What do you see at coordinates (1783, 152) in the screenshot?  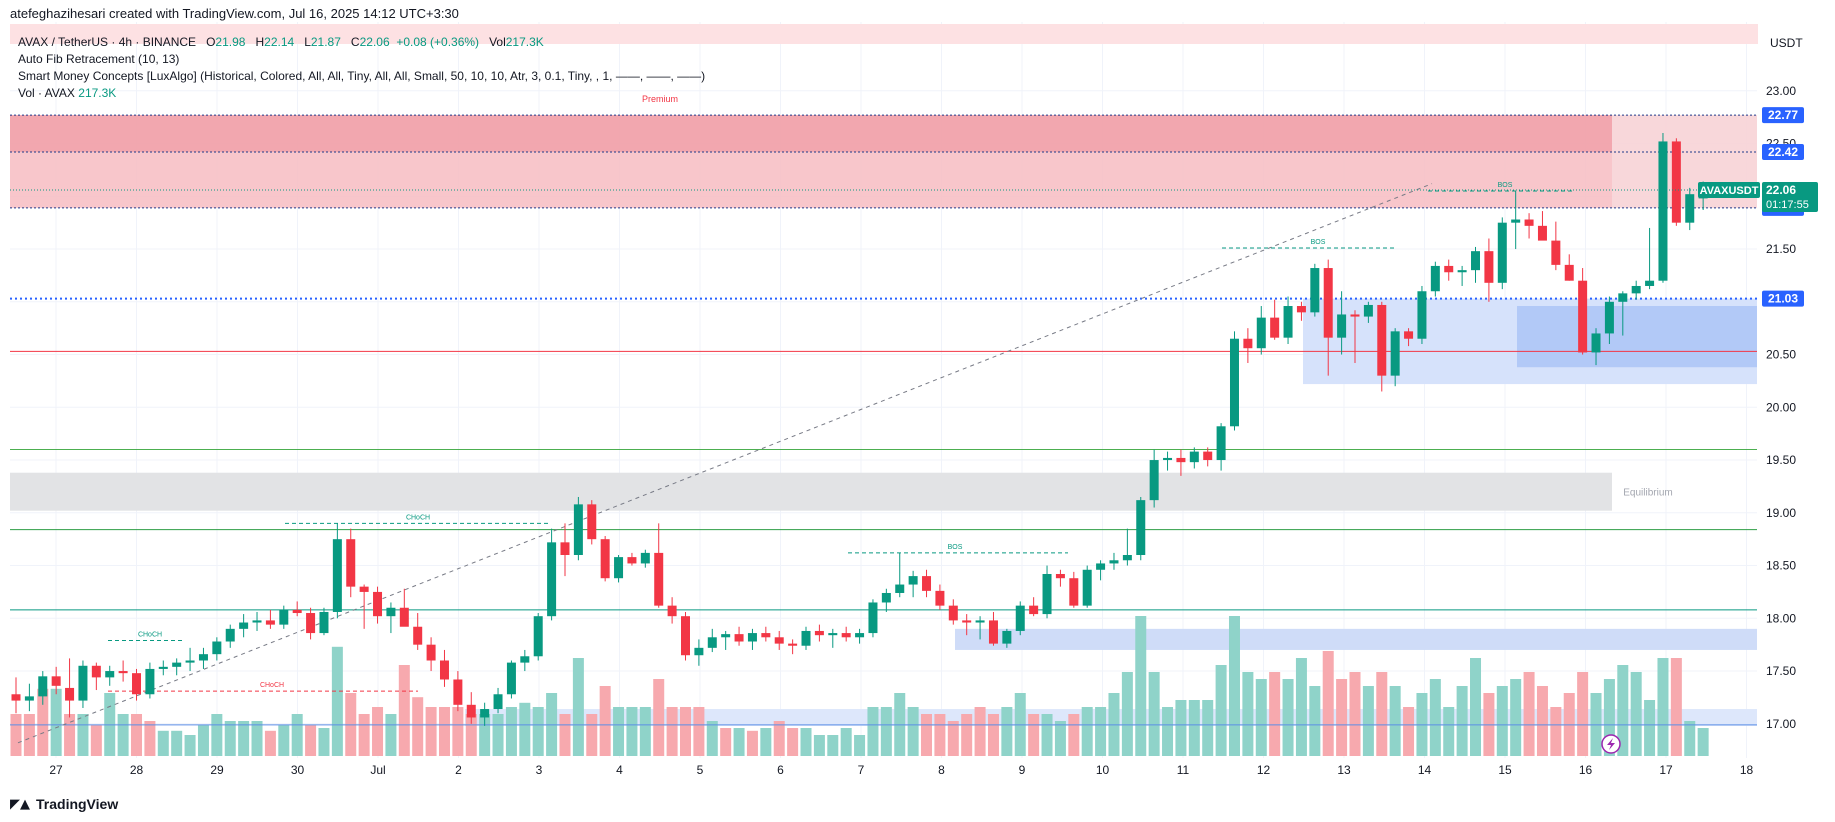 I see `price-badge-text: 22.42` at bounding box center [1783, 152].